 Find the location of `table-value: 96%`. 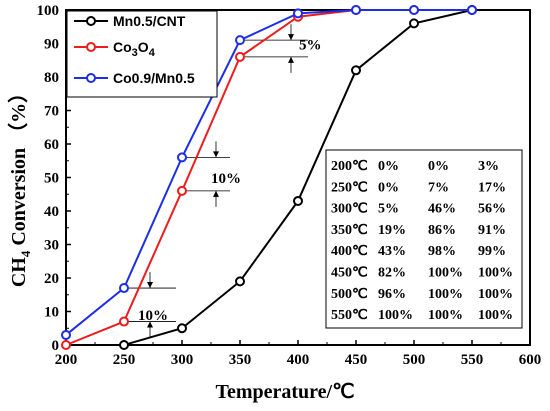

table-value: 96% is located at coordinates (392, 294).